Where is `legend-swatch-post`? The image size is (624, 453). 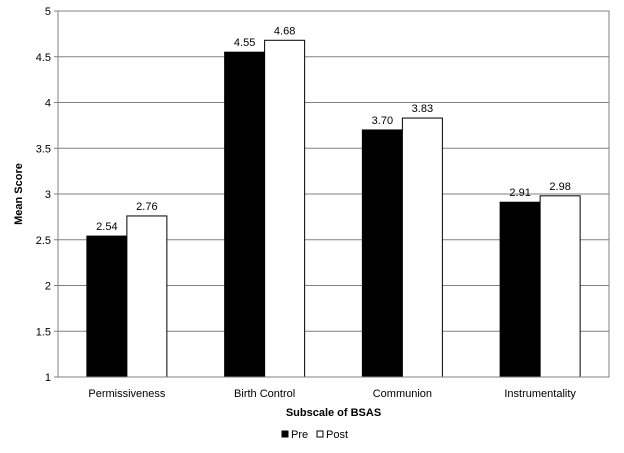 legend-swatch-post is located at coordinates (320, 434).